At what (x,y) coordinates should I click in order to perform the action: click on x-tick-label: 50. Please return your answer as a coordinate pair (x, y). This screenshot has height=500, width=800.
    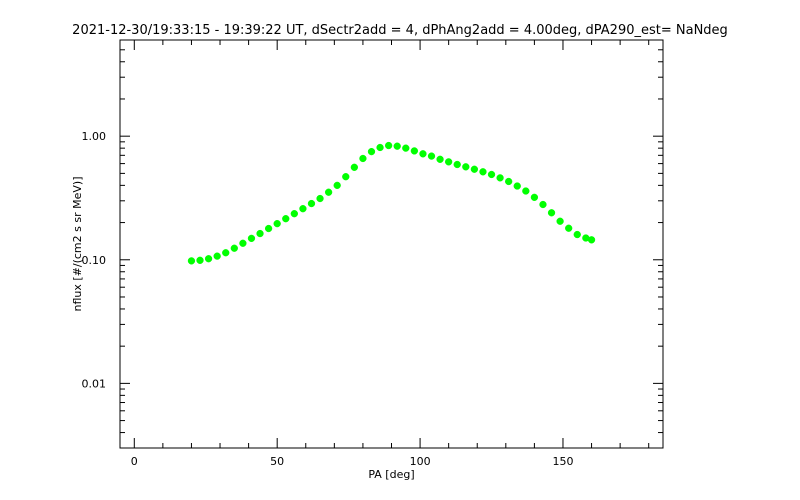
    Looking at the image, I should click on (277, 461).